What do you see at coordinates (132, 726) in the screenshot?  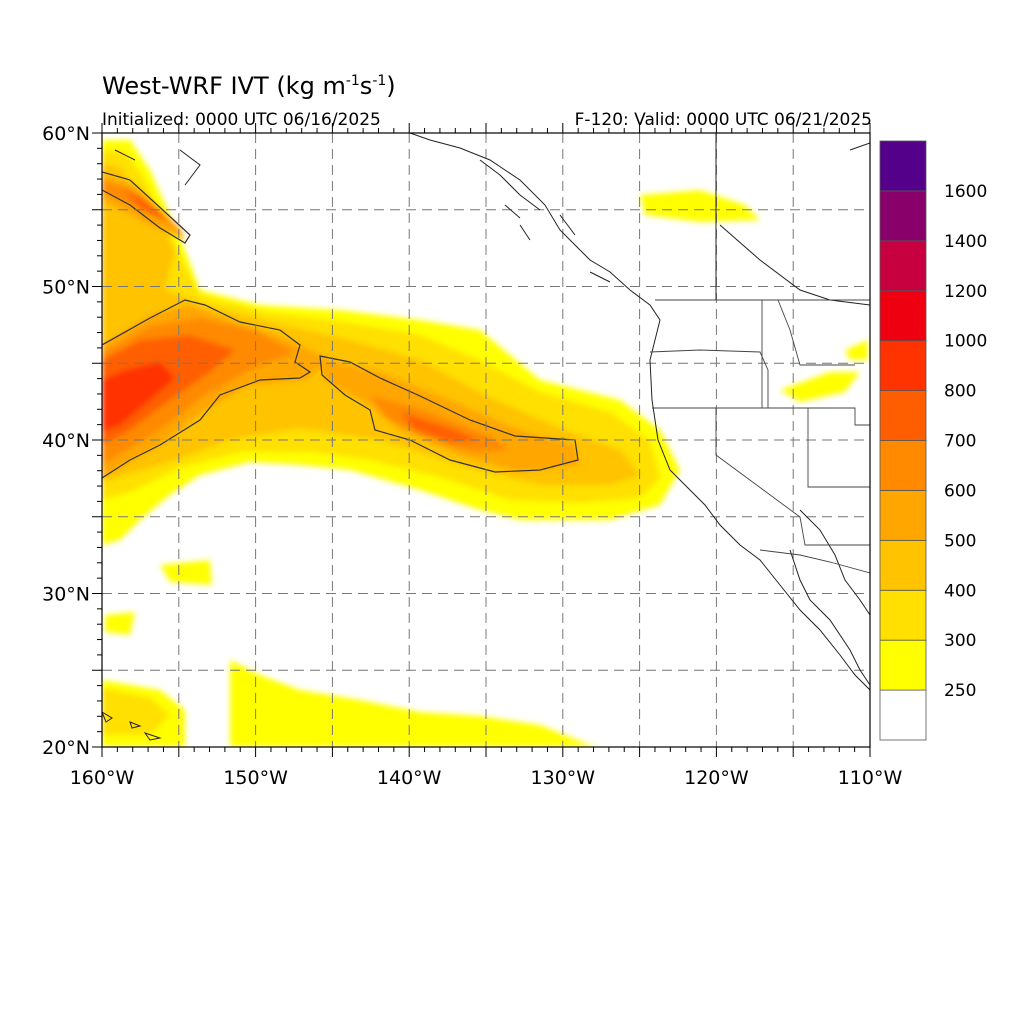 I see `coastline-hawaii` at bounding box center [132, 726].